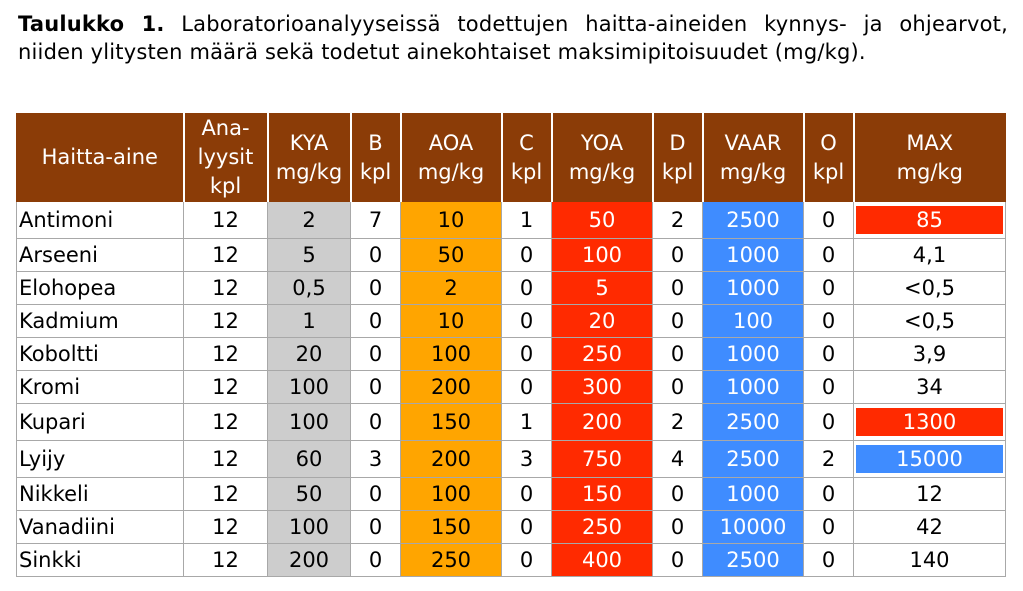 The image size is (1023, 591). Describe the element at coordinates (100, 527) in the screenshot. I see `cell-haitta-aine: Vanadiini` at that location.